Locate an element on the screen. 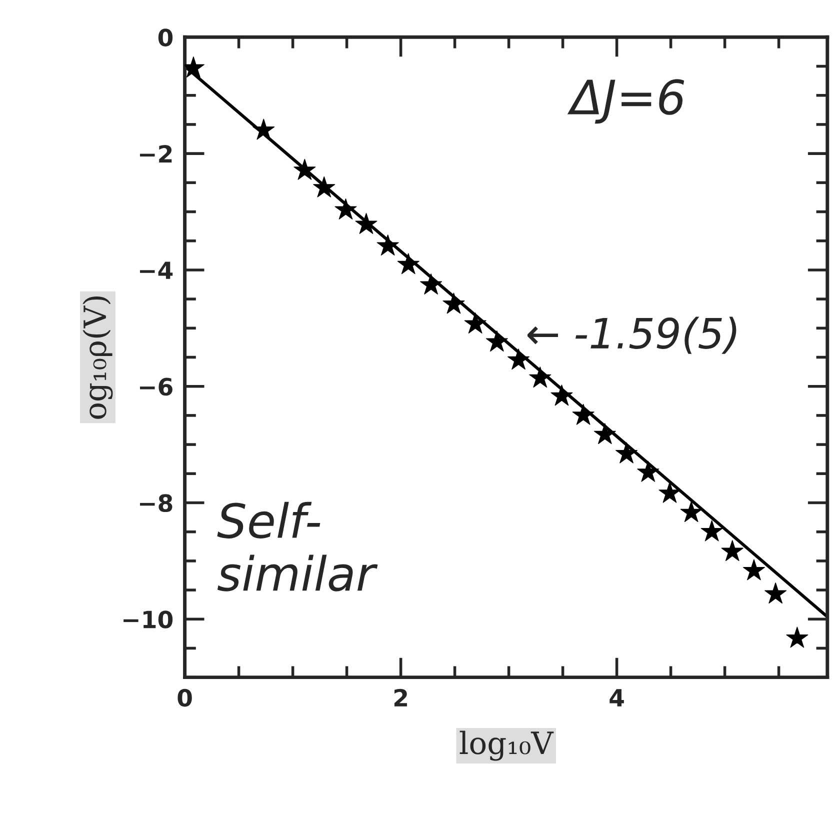 The width and height of the screenshot is (840, 826). y-tick-label: −6 is located at coordinates (156, 387).